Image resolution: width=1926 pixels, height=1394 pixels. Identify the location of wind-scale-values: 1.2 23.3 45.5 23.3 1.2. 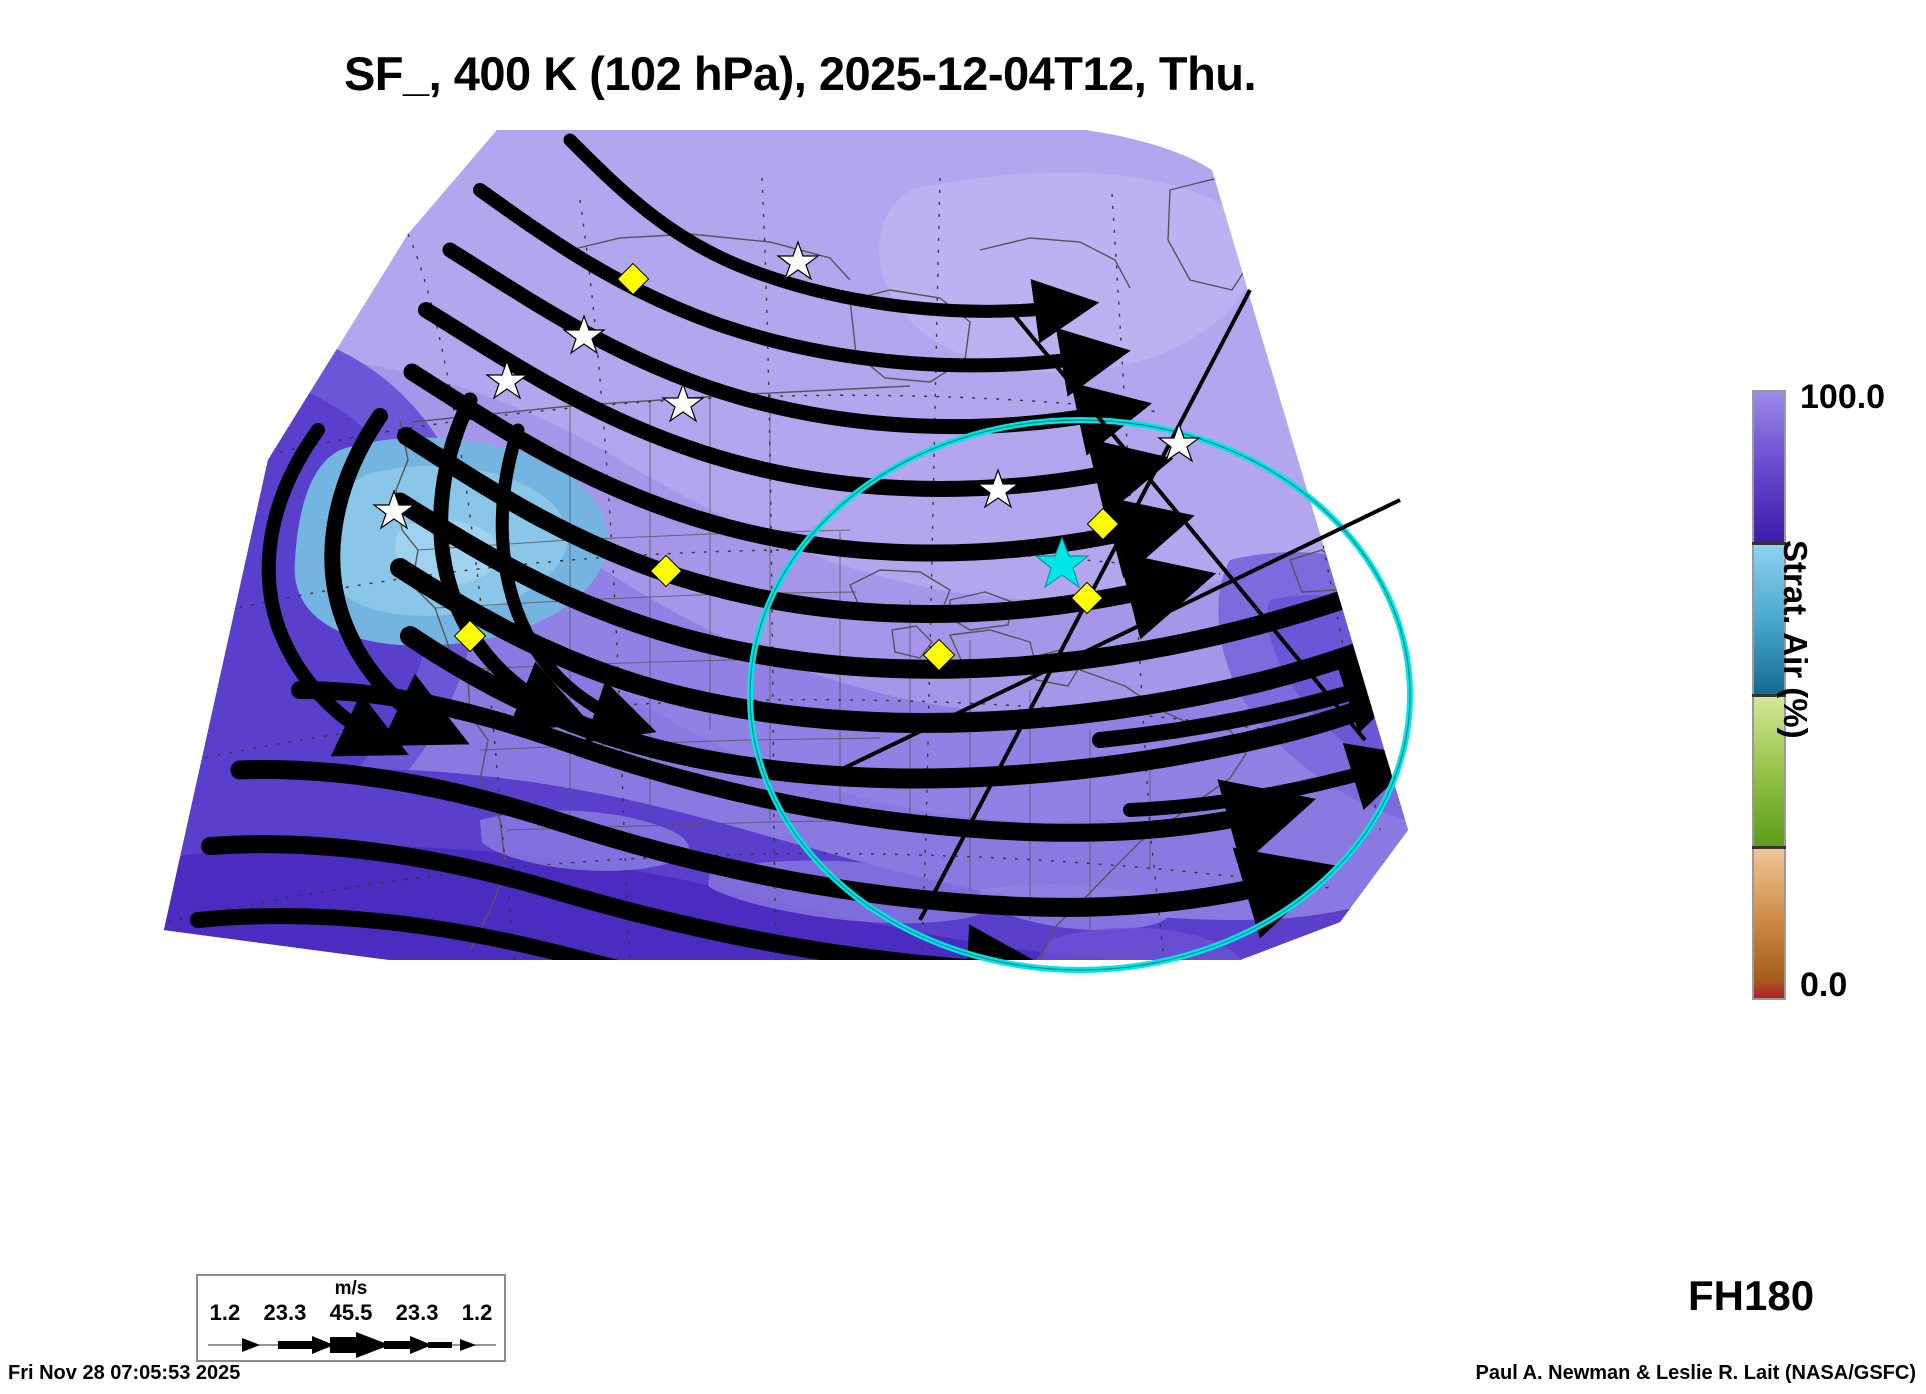
(351, 1313).